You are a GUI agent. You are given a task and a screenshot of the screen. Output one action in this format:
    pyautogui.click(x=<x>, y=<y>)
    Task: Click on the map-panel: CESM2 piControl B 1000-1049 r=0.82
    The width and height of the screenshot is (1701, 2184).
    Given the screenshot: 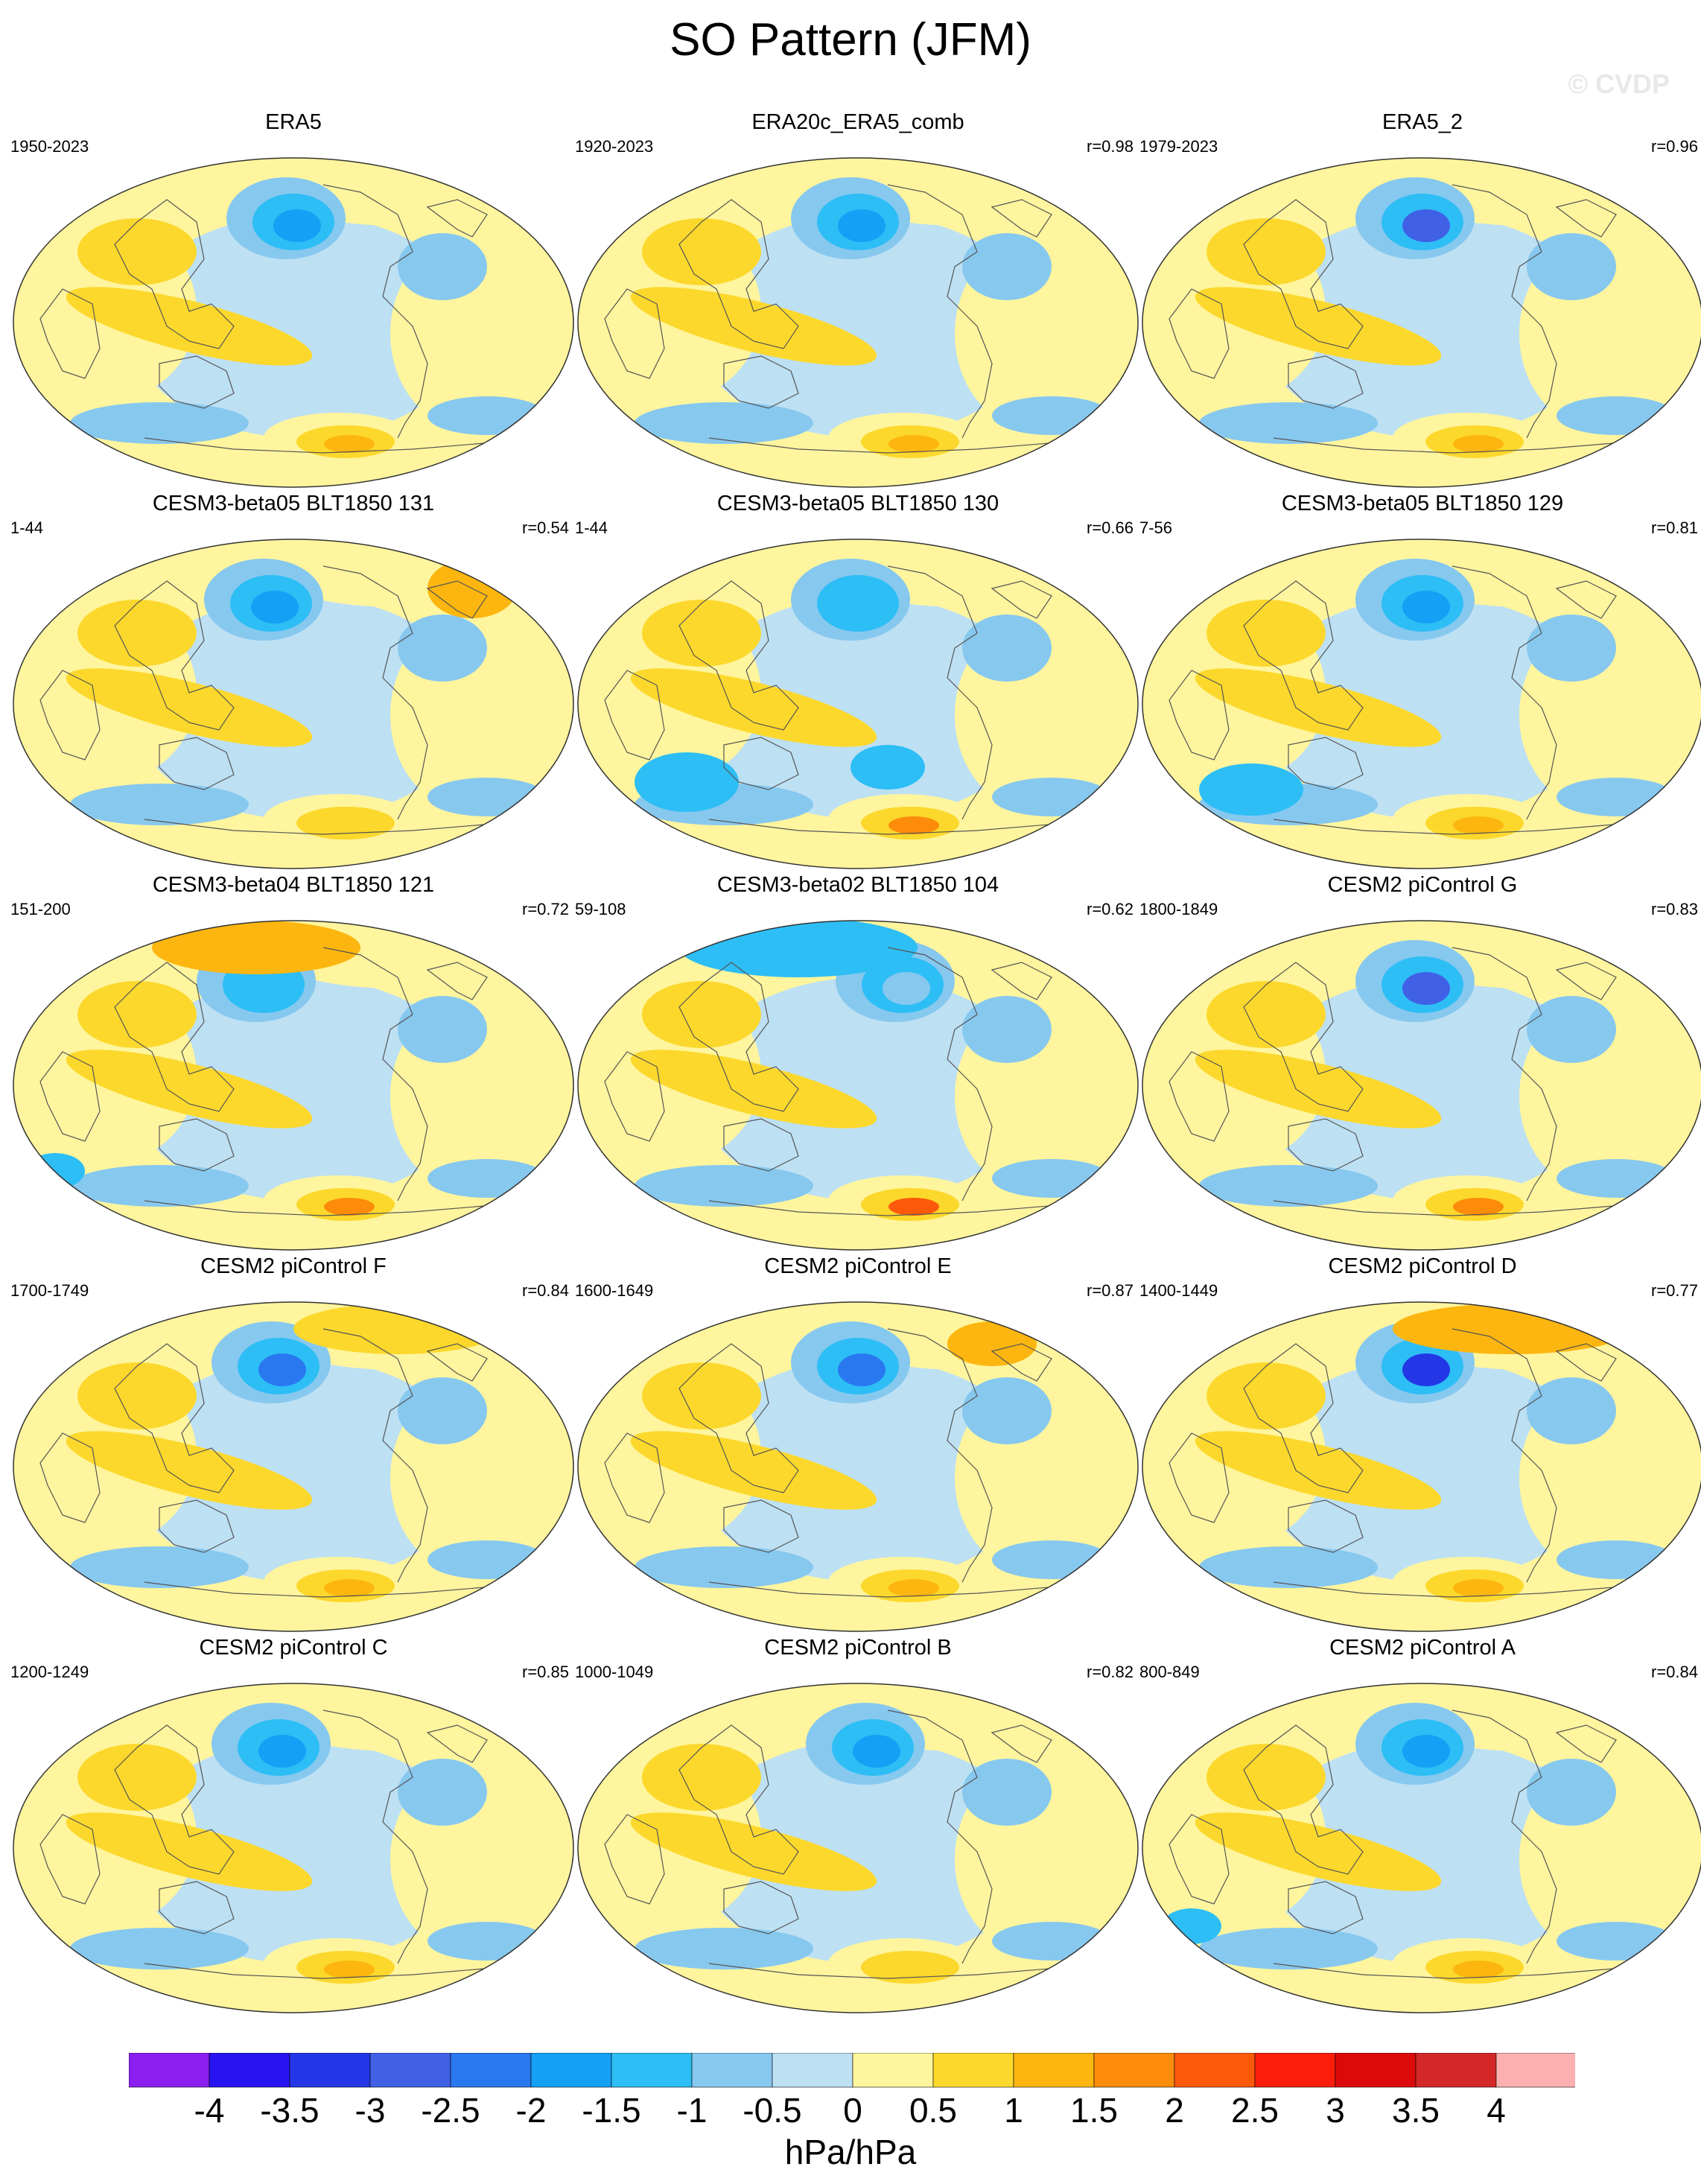 What is the action you would take?
    pyautogui.click(x=858, y=1826)
    